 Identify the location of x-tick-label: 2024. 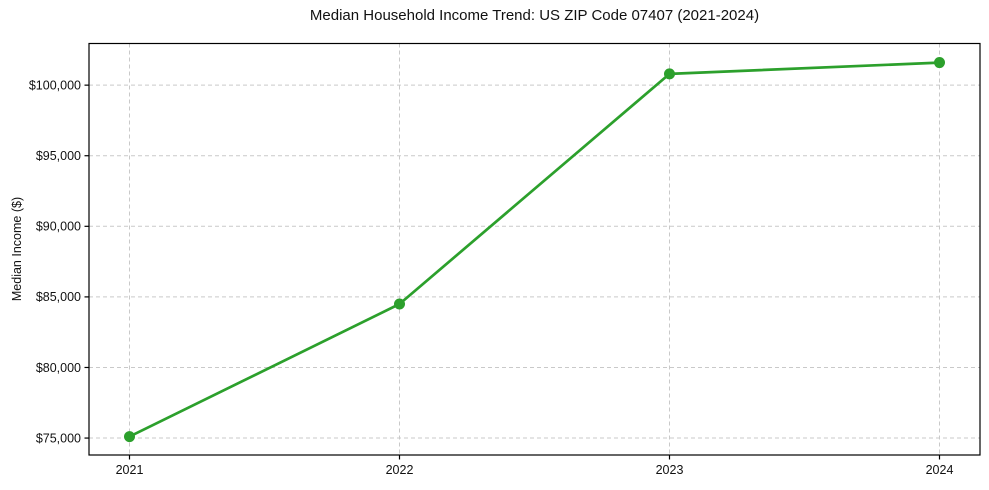
(940, 470).